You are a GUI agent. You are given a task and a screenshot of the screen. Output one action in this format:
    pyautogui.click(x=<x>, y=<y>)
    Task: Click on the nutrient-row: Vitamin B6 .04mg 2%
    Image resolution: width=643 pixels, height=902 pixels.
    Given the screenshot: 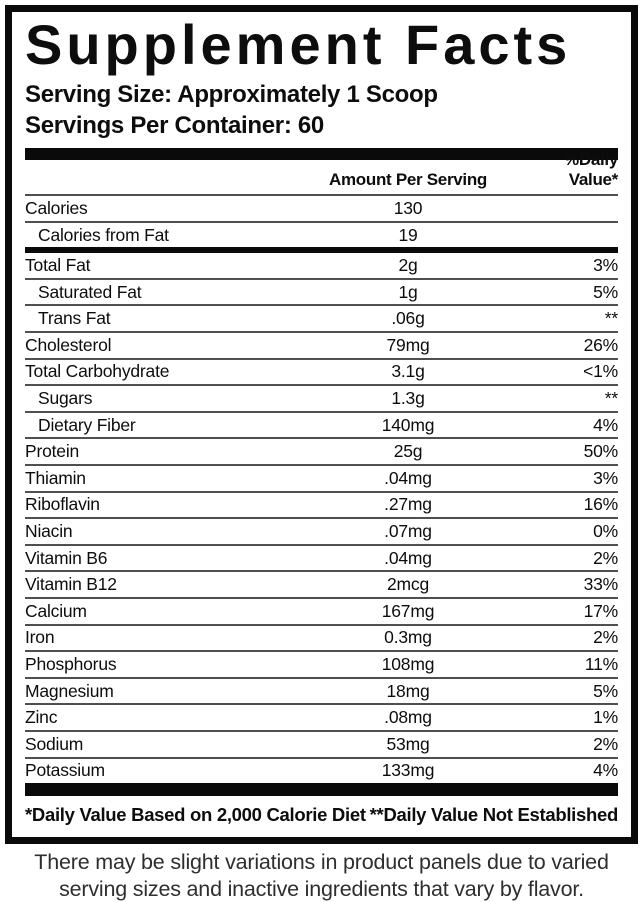 What is the action you would take?
    pyautogui.click(x=321, y=559)
    